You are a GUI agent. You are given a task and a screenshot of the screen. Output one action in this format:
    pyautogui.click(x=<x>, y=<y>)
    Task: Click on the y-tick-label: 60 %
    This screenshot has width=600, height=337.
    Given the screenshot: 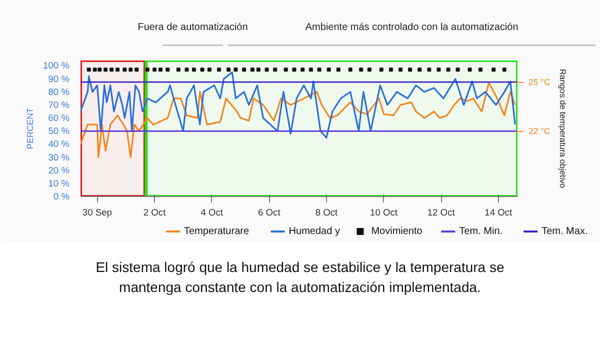 What is the action you would take?
    pyautogui.click(x=59, y=118)
    